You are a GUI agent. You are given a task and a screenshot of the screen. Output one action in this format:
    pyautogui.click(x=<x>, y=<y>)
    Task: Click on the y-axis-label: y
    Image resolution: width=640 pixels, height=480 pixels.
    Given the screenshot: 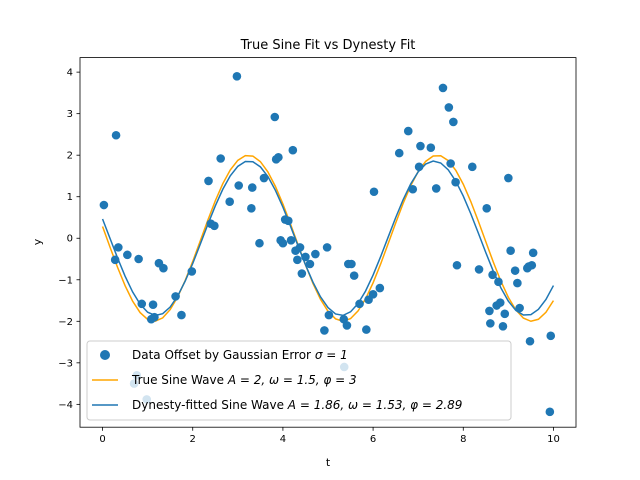 What is the action you would take?
    pyautogui.click(x=37, y=241)
    